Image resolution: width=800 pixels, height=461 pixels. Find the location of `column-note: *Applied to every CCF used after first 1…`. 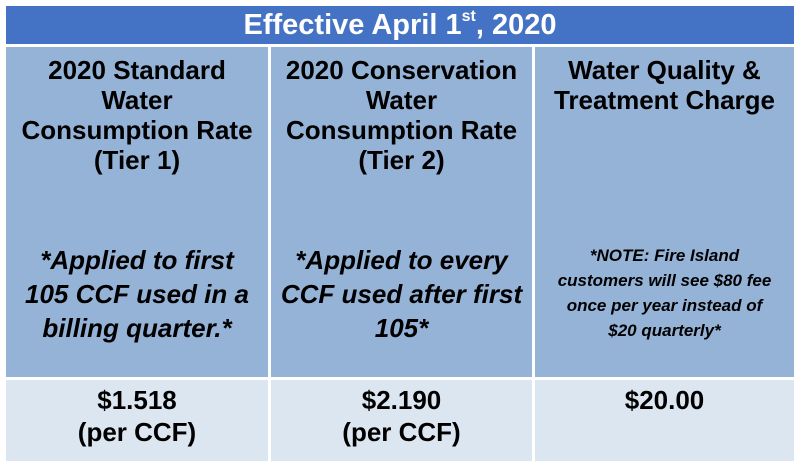

column-note: *Applied to every CCF used after first 1… is located at coordinates (401, 294).